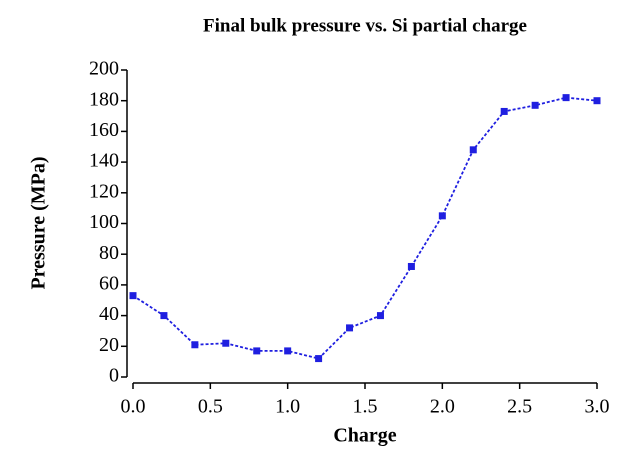  I want to click on y-tick-label: 200, so click(104, 69).